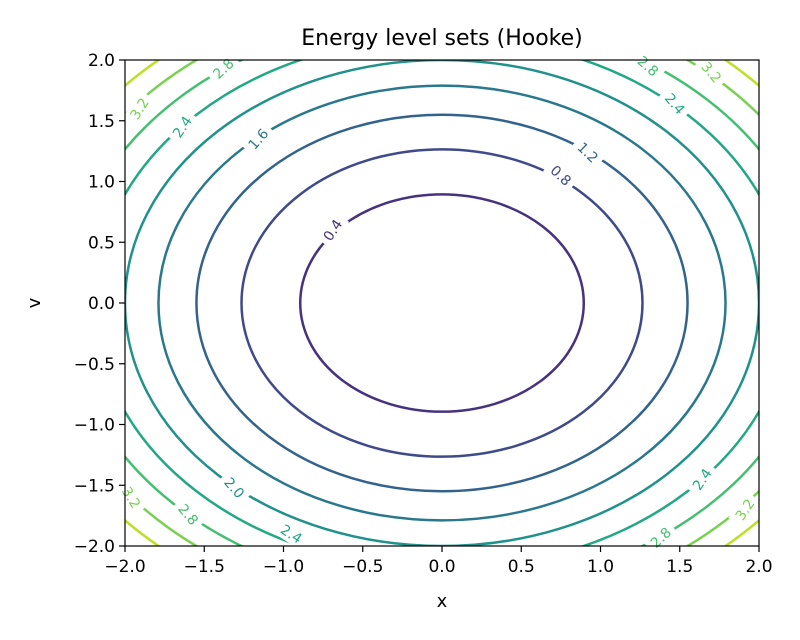 This screenshot has width=800, height=640. Describe the element at coordinates (442, 601) in the screenshot. I see `x-axis-label: x` at that location.